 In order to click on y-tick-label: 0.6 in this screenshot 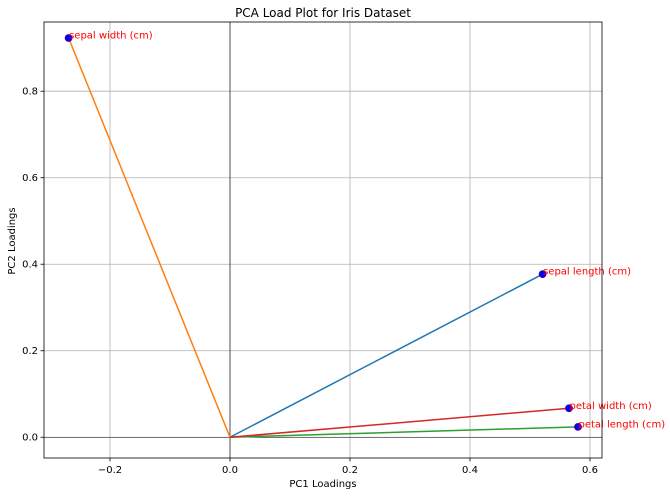, I will do `click(30, 178)`.